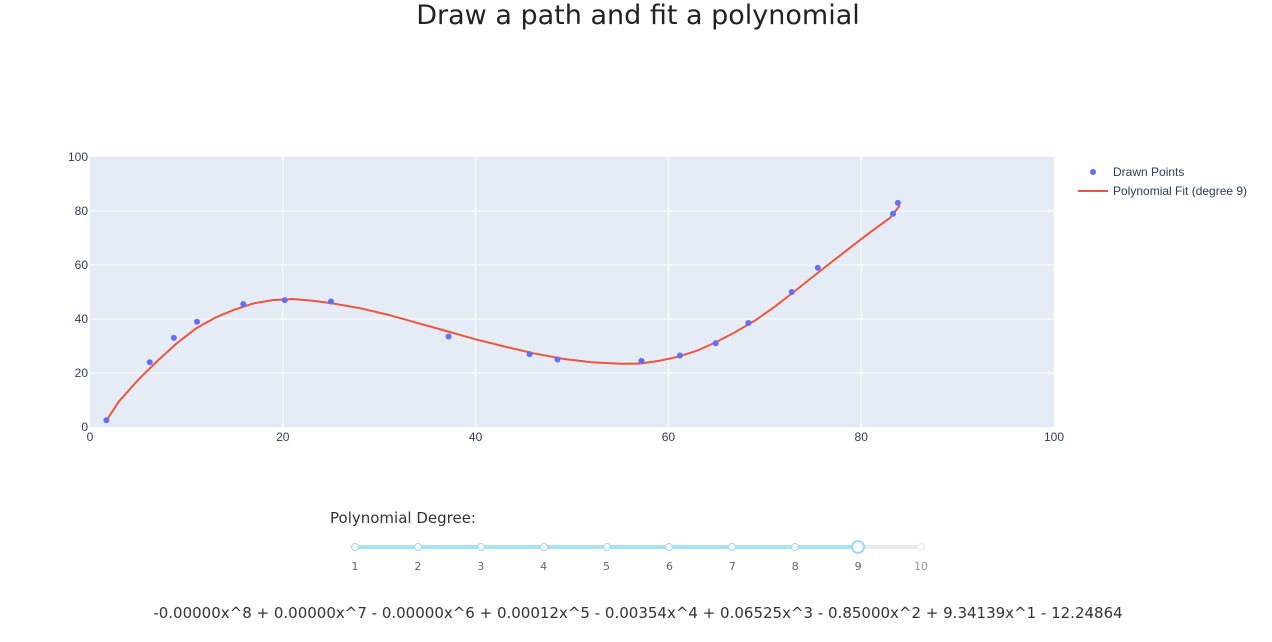  What do you see at coordinates (82, 265) in the screenshot?
I see `y-tick-label: 60` at bounding box center [82, 265].